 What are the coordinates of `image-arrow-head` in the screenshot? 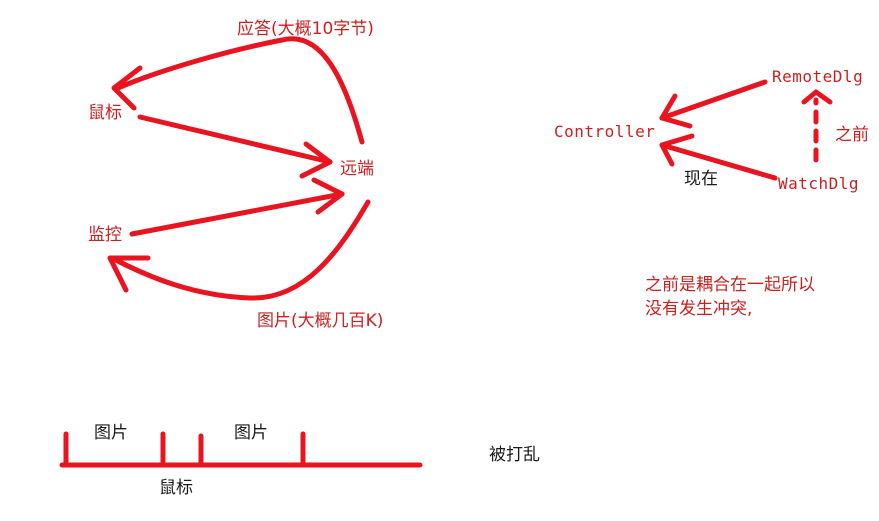 It's located at (129, 274).